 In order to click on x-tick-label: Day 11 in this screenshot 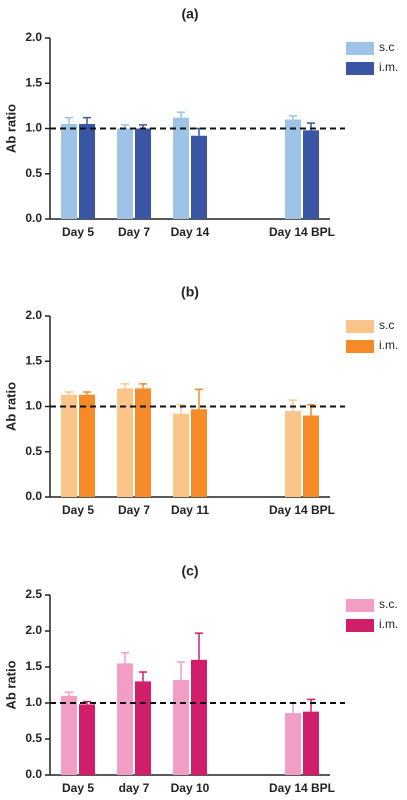, I will do `click(190, 510)`.